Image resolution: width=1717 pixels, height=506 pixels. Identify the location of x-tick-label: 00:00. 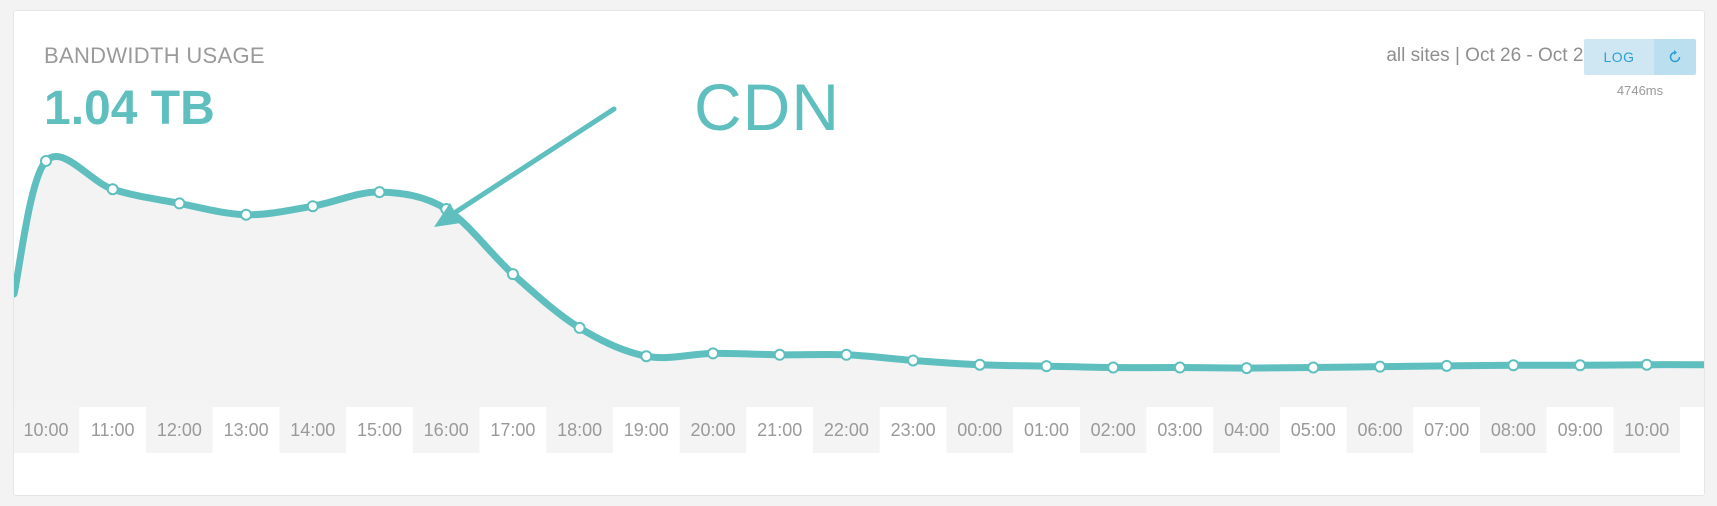
(979, 430).